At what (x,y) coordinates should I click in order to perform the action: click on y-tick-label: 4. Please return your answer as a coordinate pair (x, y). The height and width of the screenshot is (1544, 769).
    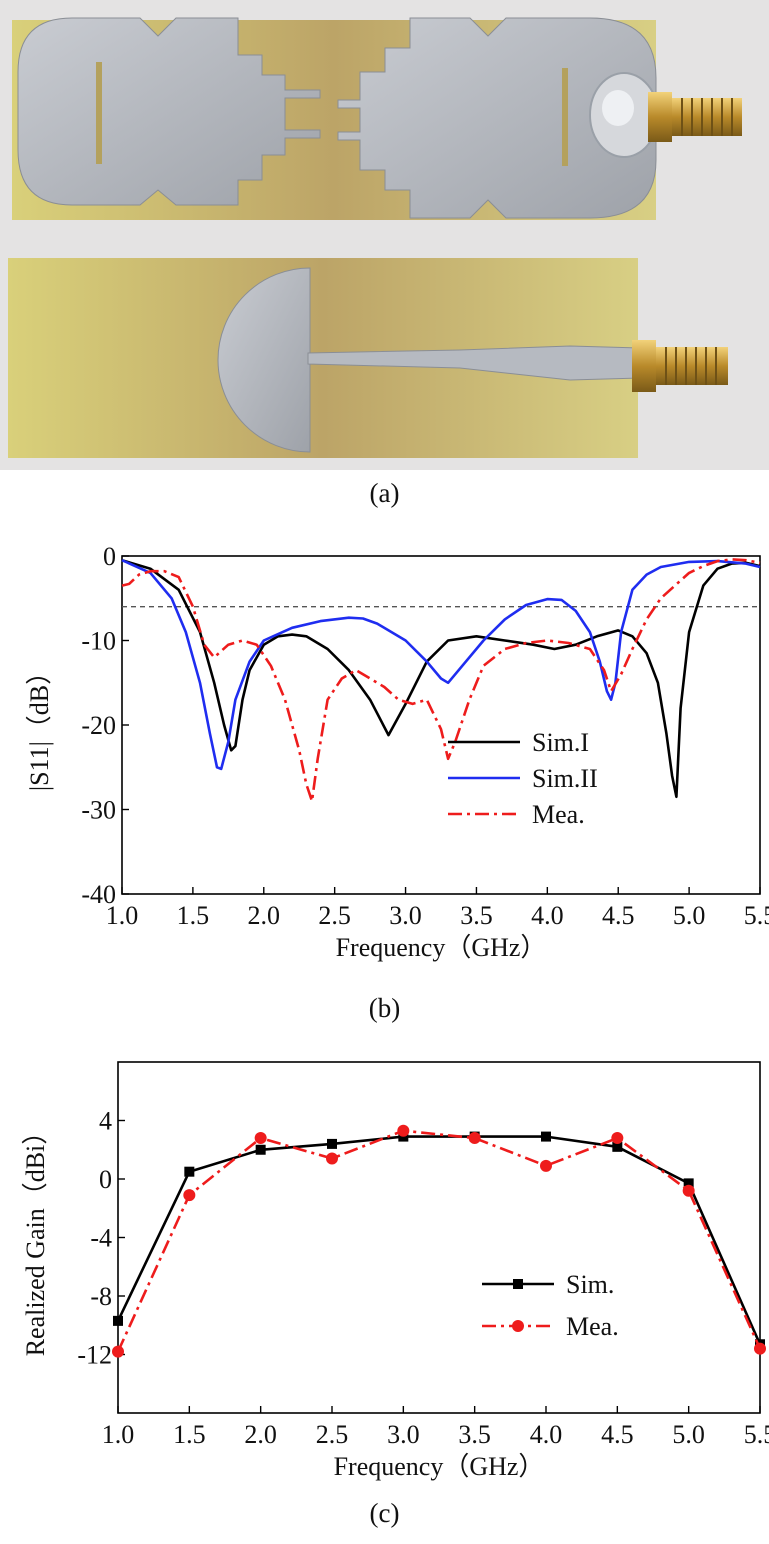
    Looking at the image, I should click on (105, 1121).